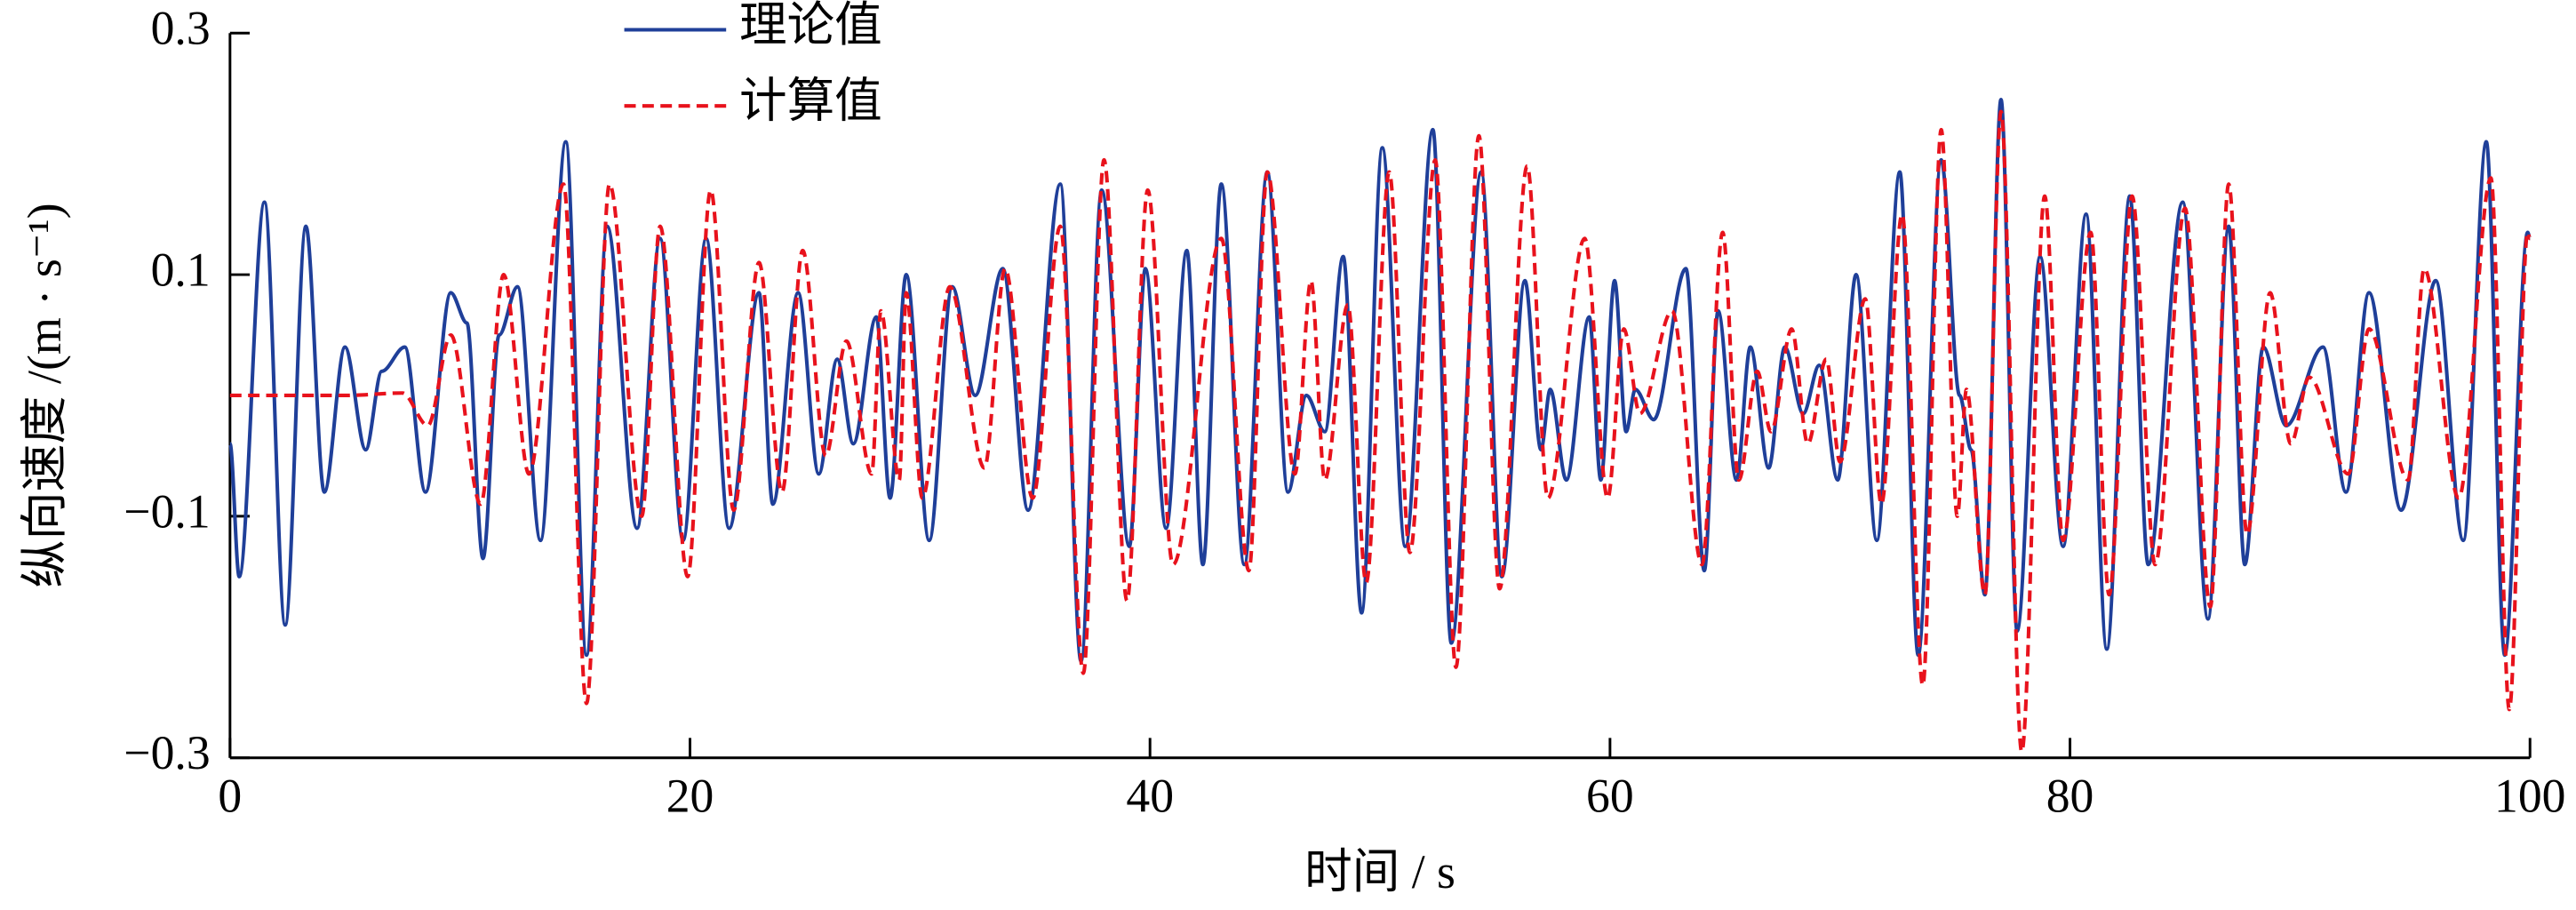 The image size is (2576, 910). What do you see at coordinates (181, 269) in the screenshot?
I see `y-tick-label: 0.1` at bounding box center [181, 269].